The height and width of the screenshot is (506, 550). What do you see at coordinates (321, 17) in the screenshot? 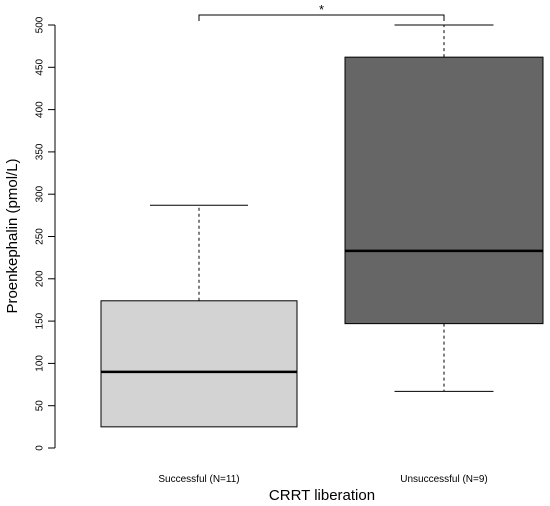
I see `significance-bracket` at bounding box center [321, 17].